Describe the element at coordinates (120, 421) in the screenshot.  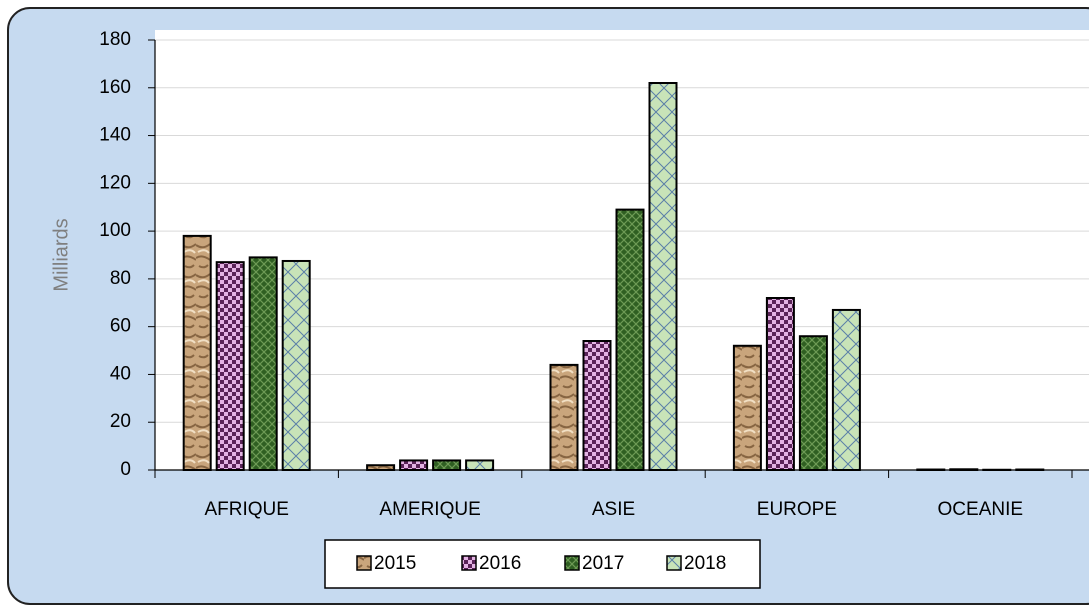
I see `y-tick-label: 20` at that location.